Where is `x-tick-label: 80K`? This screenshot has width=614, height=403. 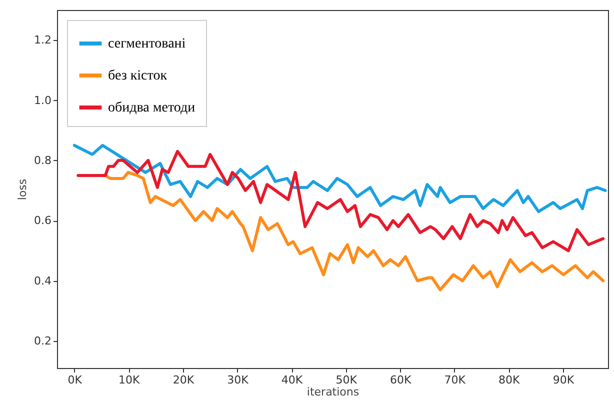 x-tick-label: 80K is located at coordinates (509, 380).